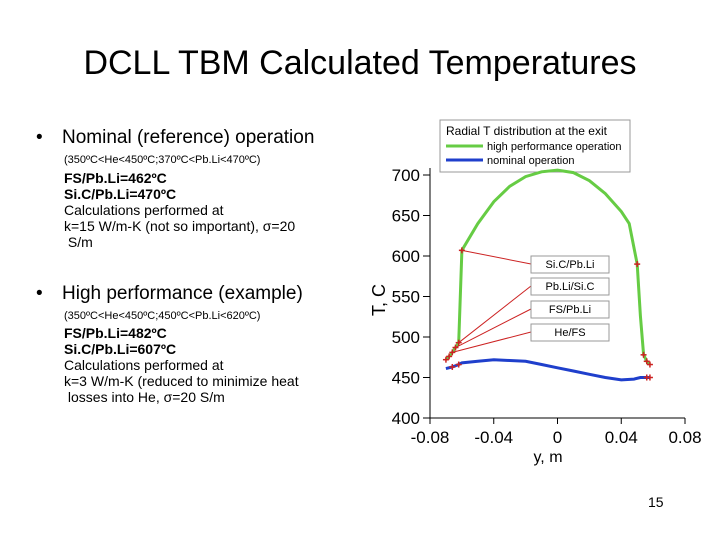  Describe the element at coordinates (406, 256) in the screenshot. I see `y-tick-label: 600` at that location.